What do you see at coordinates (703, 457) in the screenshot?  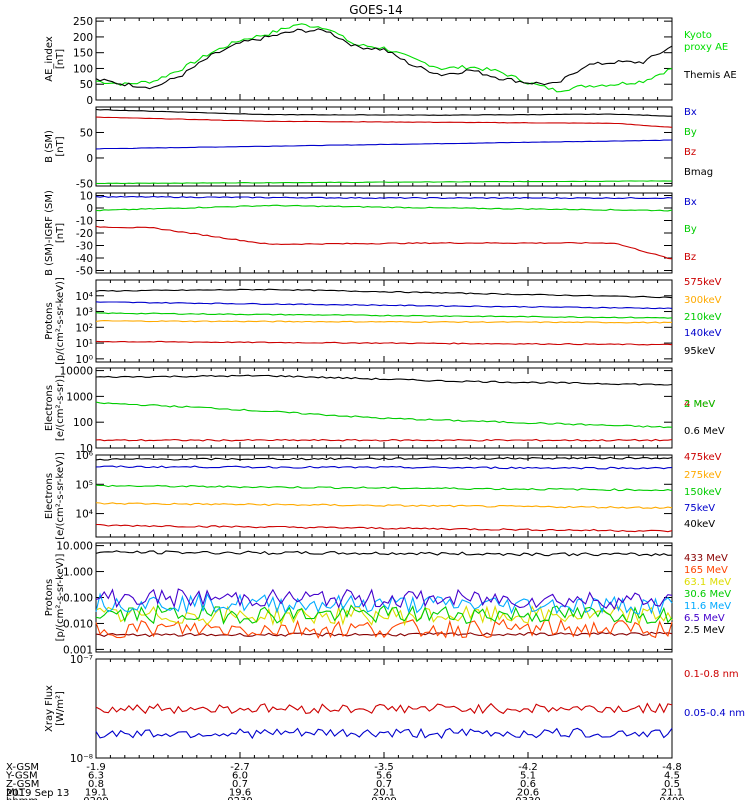 I see `legend-entry: 475keV` at bounding box center [703, 457].